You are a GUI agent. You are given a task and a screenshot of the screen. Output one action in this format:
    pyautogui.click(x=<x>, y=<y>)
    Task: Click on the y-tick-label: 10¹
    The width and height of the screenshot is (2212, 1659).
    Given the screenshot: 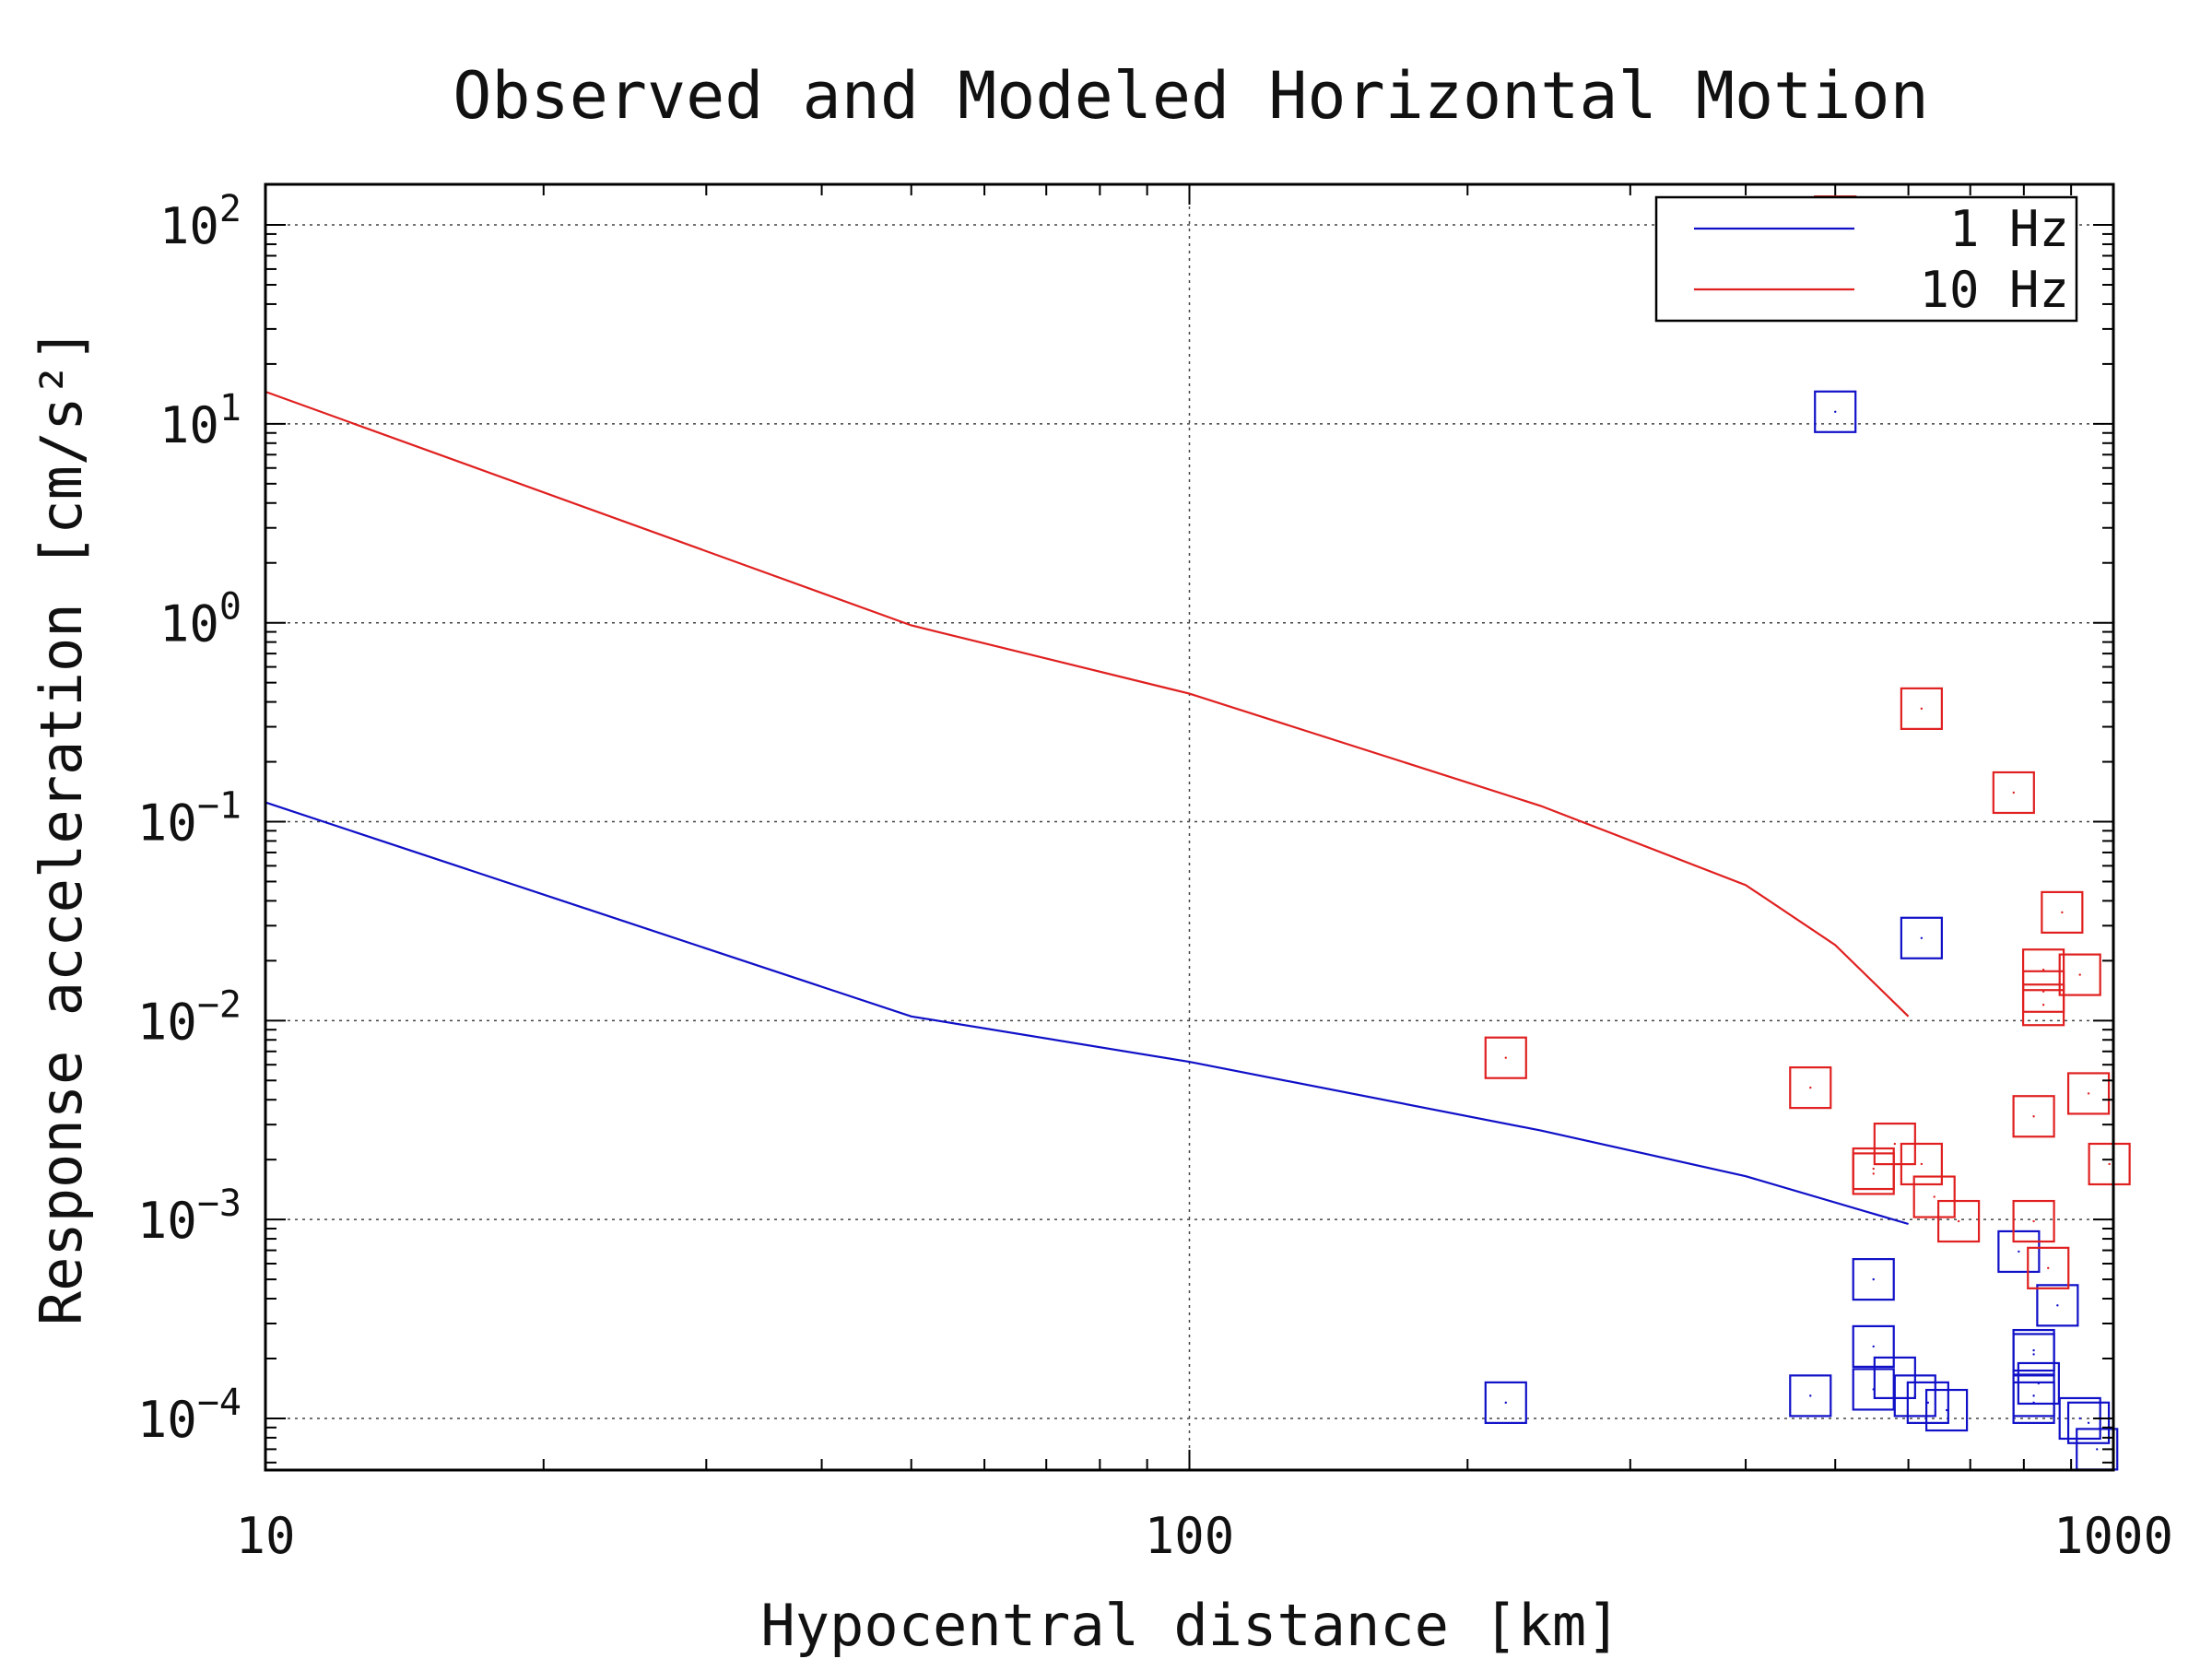 What is the action you would take?
    pyautogui.click(x=200, y=420)
    